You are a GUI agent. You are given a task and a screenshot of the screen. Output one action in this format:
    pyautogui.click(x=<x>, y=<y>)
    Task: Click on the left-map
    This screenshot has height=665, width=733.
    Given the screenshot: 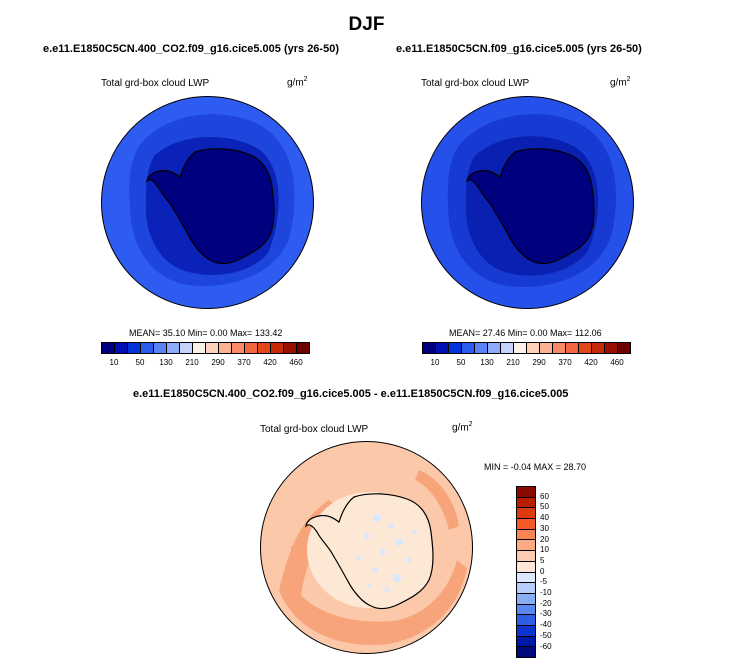 What is the action you would take?
    pyautogui.click(x=207, y=202)
    